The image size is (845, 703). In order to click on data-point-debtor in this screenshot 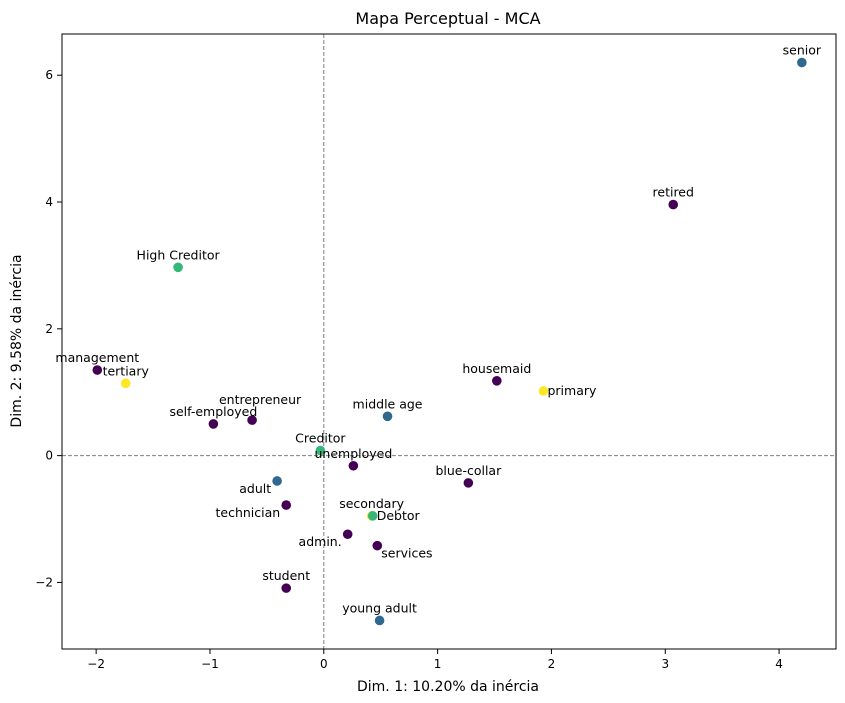, I will do `click(372, 516)`.